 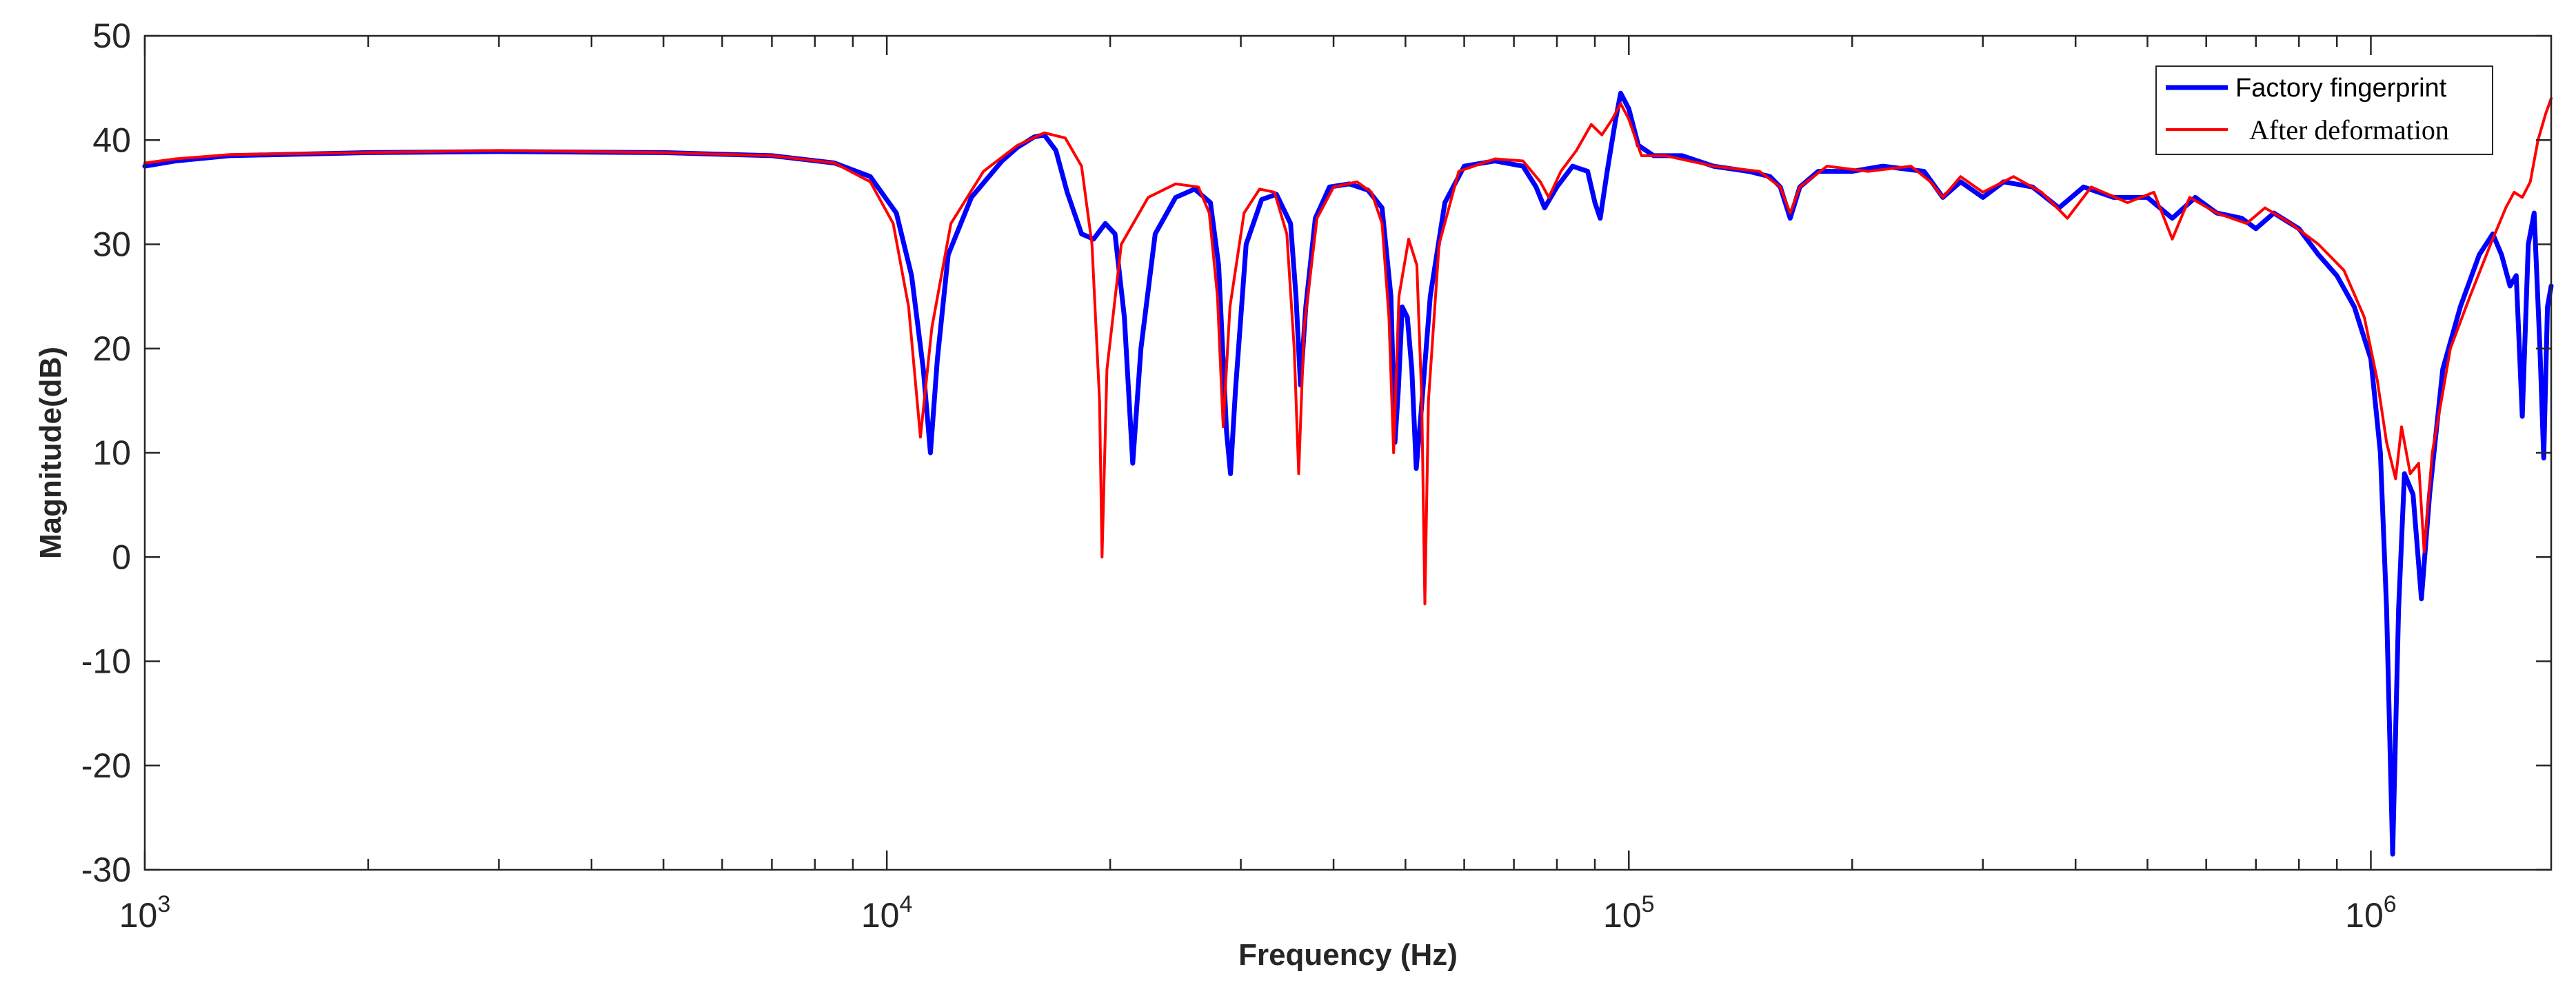 I want to click on y-axis-title: Magnitude(dB), so click(x=51, y=453).